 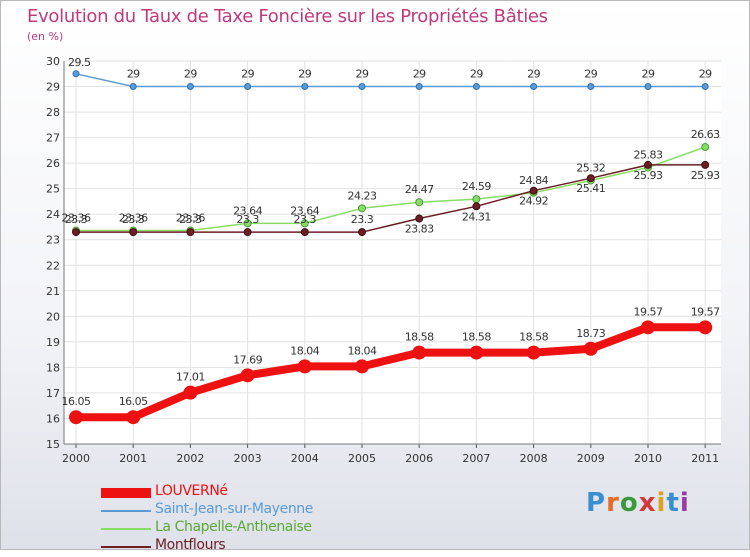 What do you see at coordinates (133, 458) in the screenshot?
I see `x-tick-label: 2001` at bounding box center [133, 458].